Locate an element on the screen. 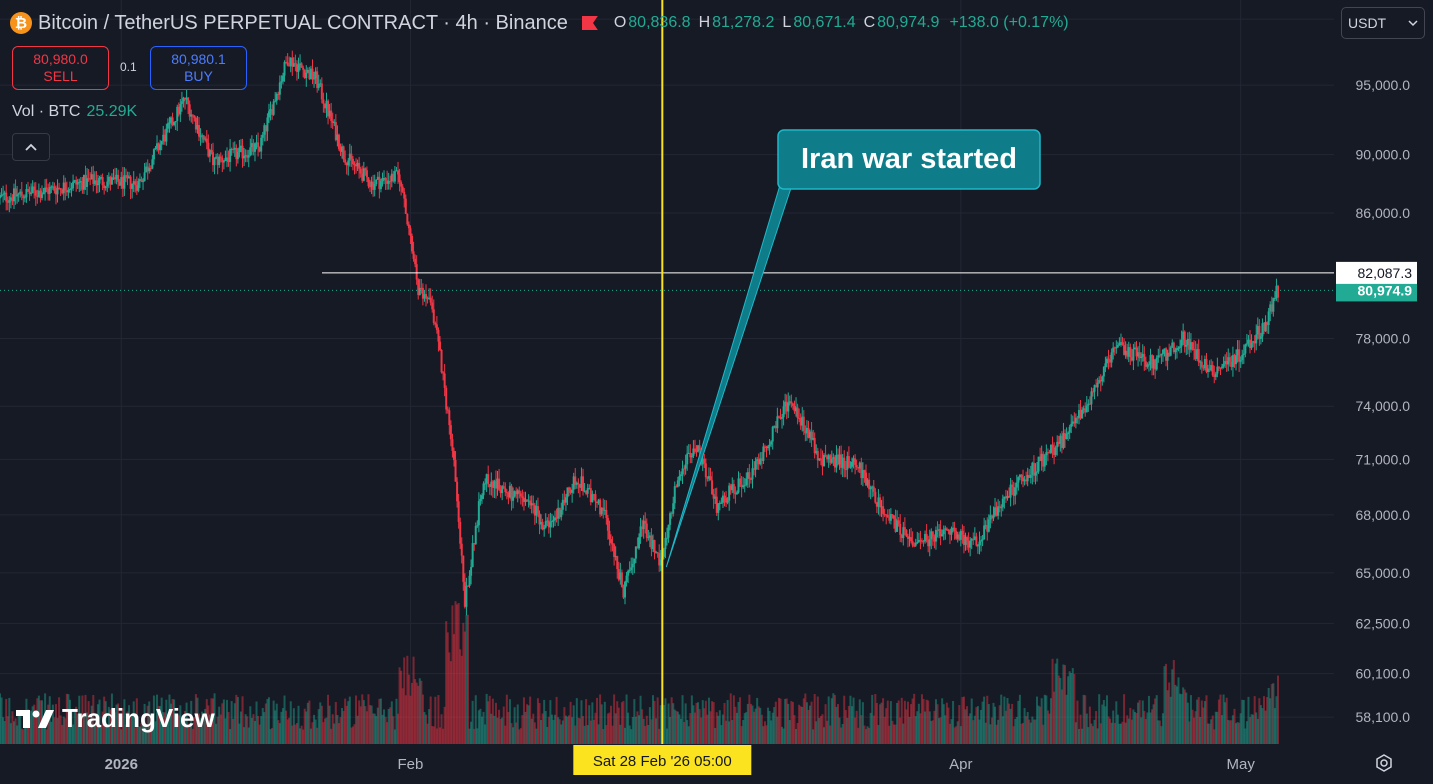 The width and height of the screenshot is (1433, 784). collapse-legend-button is located at coordinates (31, 147).